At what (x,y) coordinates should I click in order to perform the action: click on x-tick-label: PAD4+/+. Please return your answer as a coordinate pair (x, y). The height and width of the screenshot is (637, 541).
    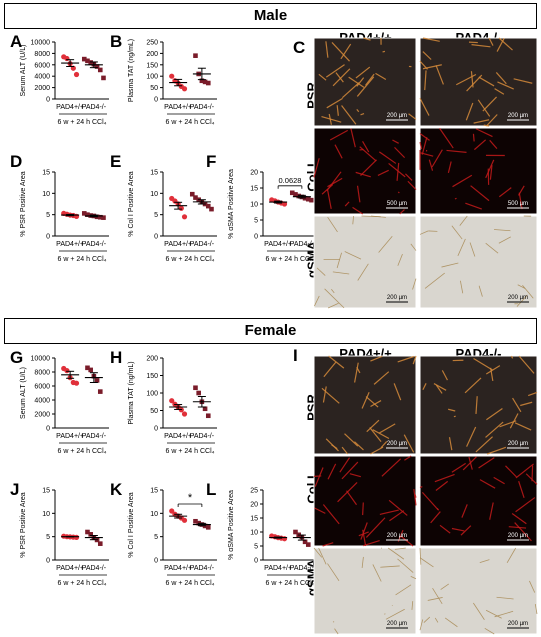
    Looking at the image, I should click on (70, 568).